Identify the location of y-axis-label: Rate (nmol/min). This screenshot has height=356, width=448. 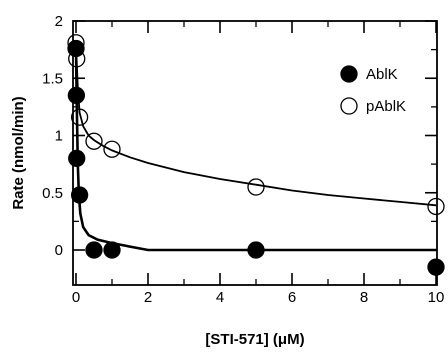
(18, 152).